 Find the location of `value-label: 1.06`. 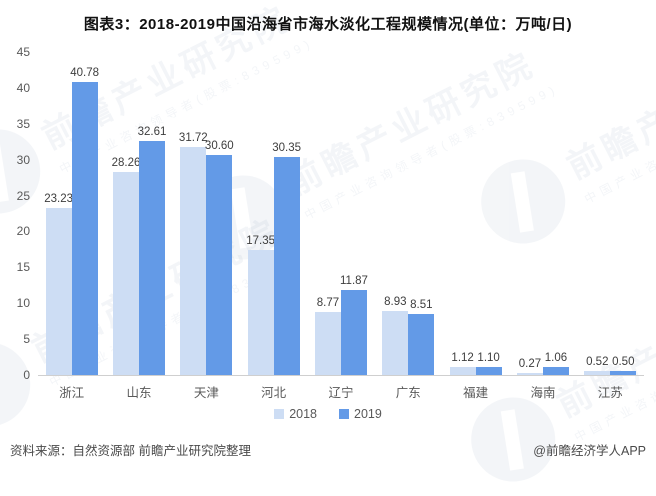

value-label: 1.06 is located at coordinates (556, 358).